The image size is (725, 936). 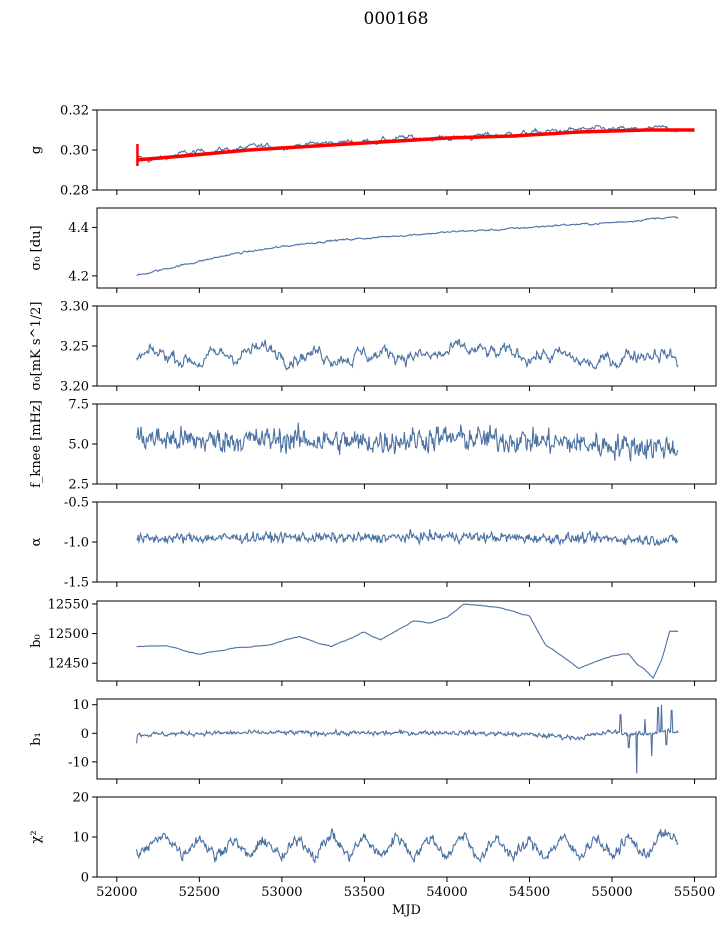 I want to click on x-tick-label: 53000, so click(x=281, y=892).